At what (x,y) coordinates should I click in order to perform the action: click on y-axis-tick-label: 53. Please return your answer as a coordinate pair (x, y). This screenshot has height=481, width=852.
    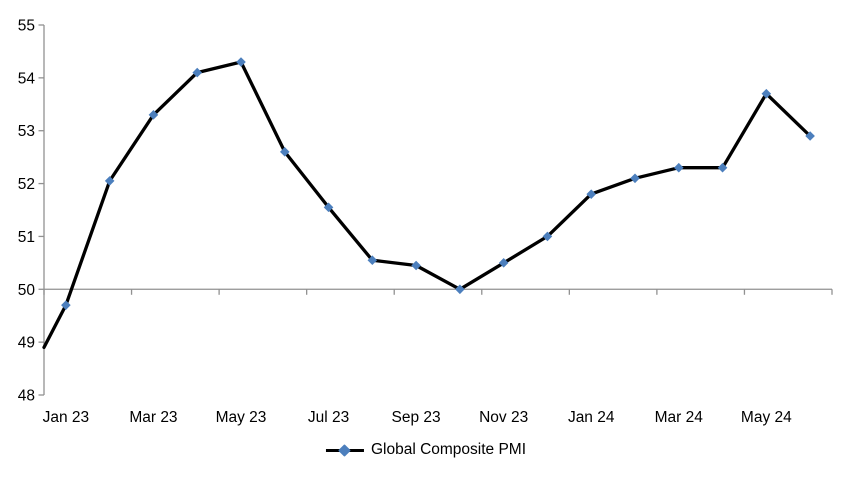
    Looking at the image, I should click on (26, 131).